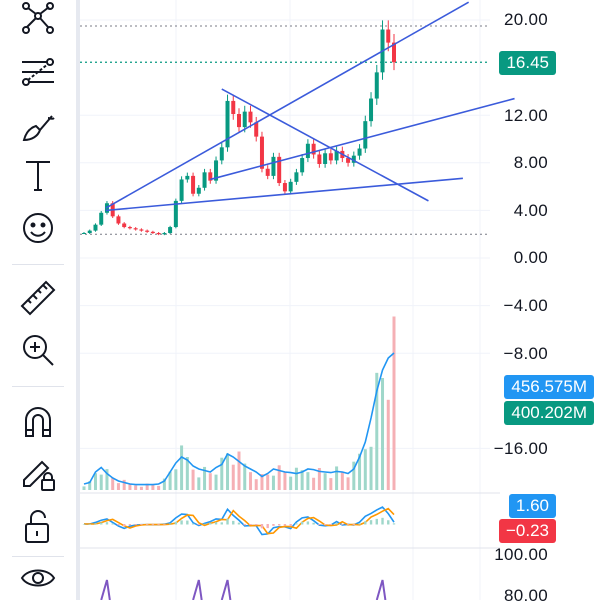 This screenshot has width=600, height=606. I want to click on eye-visibility-tool-icon, so click(38, 578).